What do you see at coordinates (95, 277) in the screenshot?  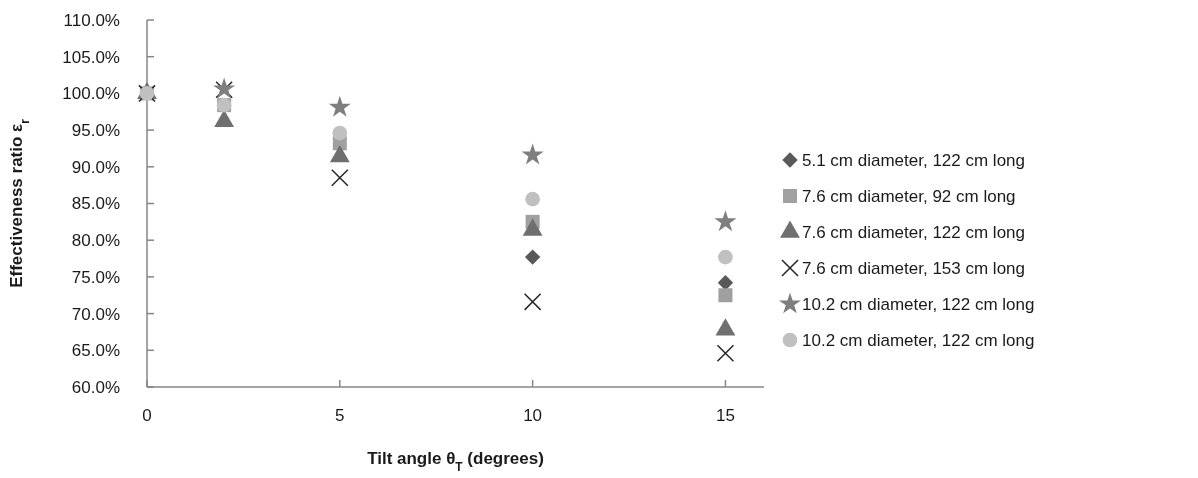 I see `y-tick-label: 75.0%` at bounding box center [95, 277].